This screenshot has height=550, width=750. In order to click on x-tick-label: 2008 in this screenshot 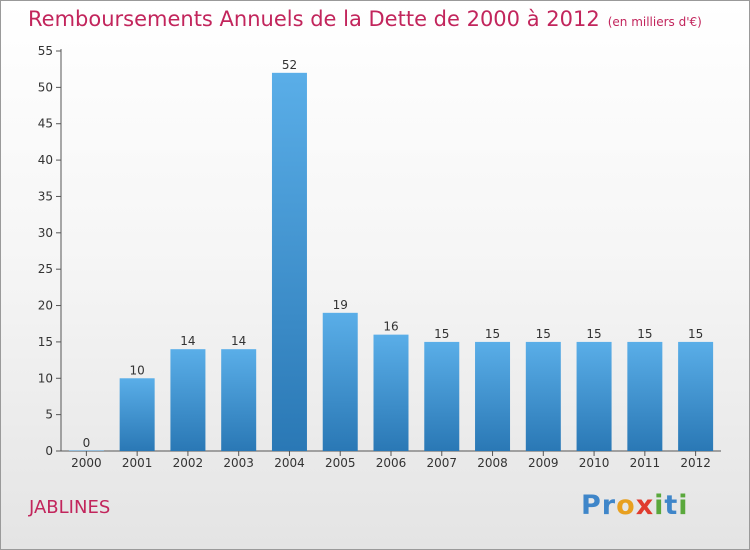, I will do `click(492, 463)`.